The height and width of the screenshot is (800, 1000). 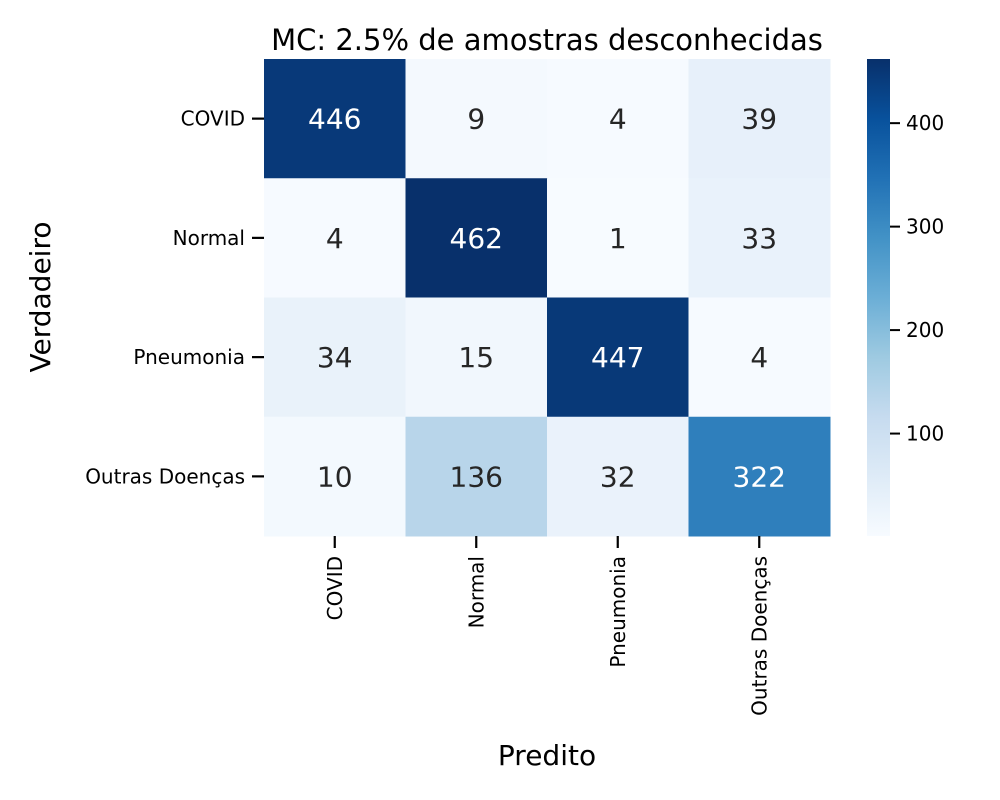 I want to click on y-tick-label: Pneumonia, so click(x=189, y=357).